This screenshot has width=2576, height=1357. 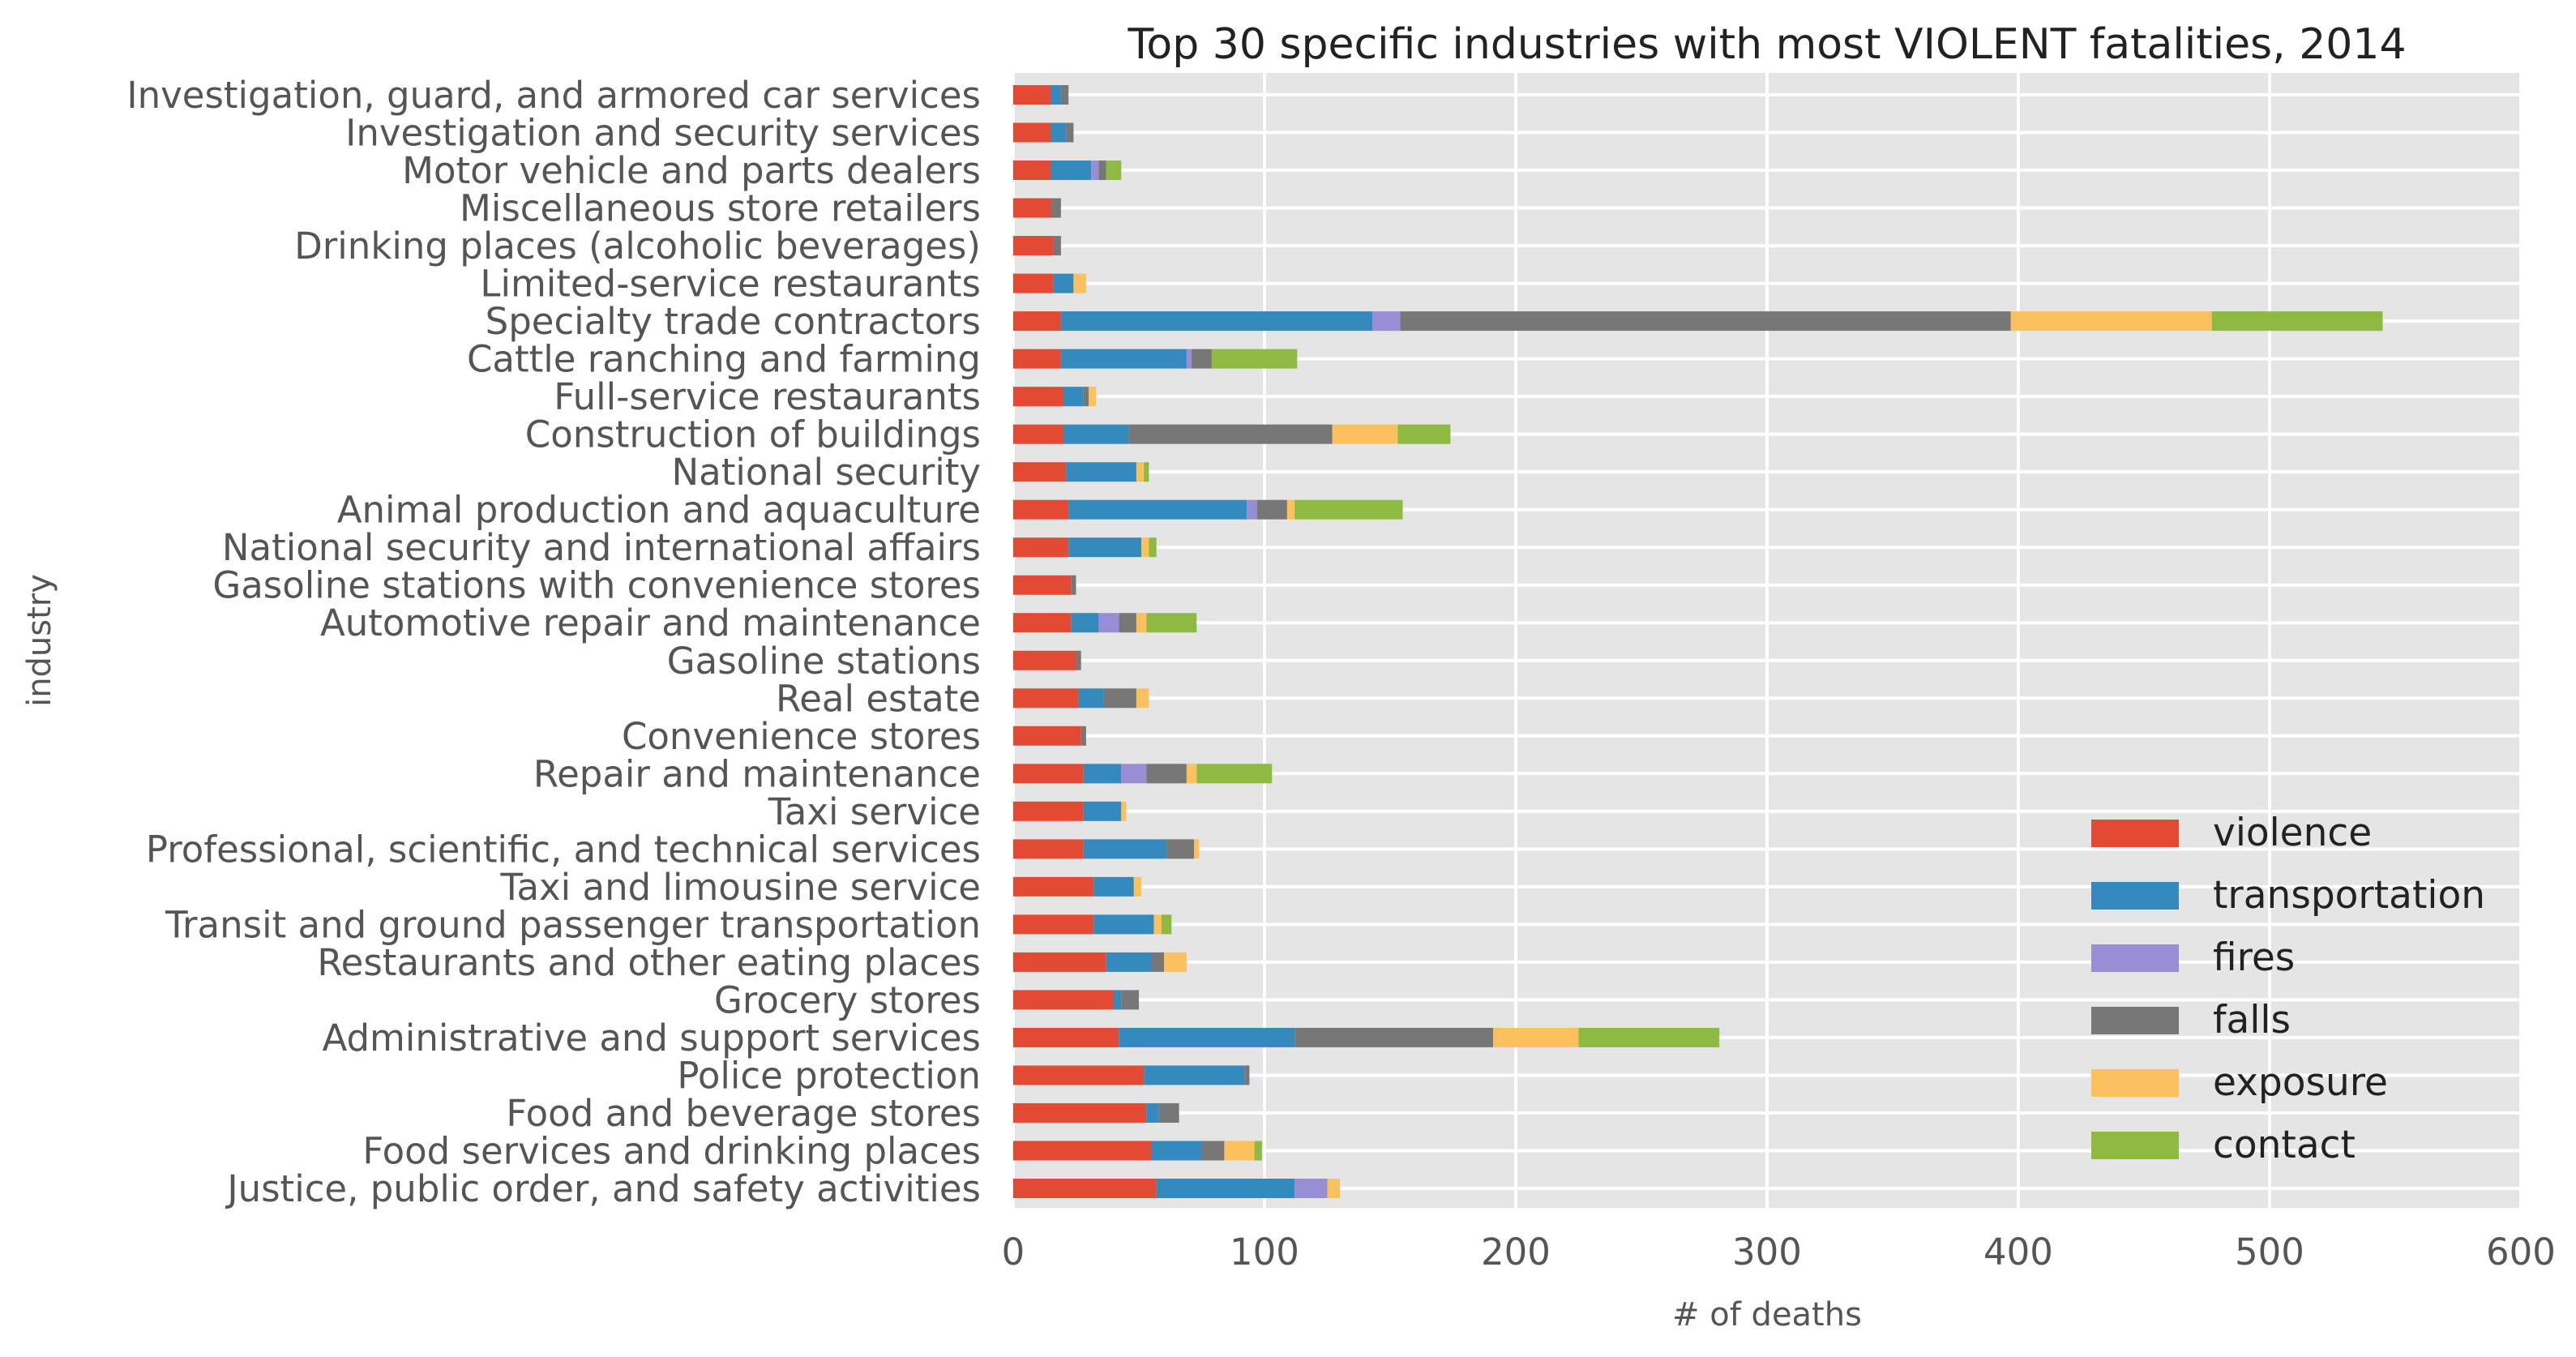 What do you see at coordinates (757, 773) in the screenshot?
I see `category-label: Repair and maintenance` at bounding box center [757, 773].